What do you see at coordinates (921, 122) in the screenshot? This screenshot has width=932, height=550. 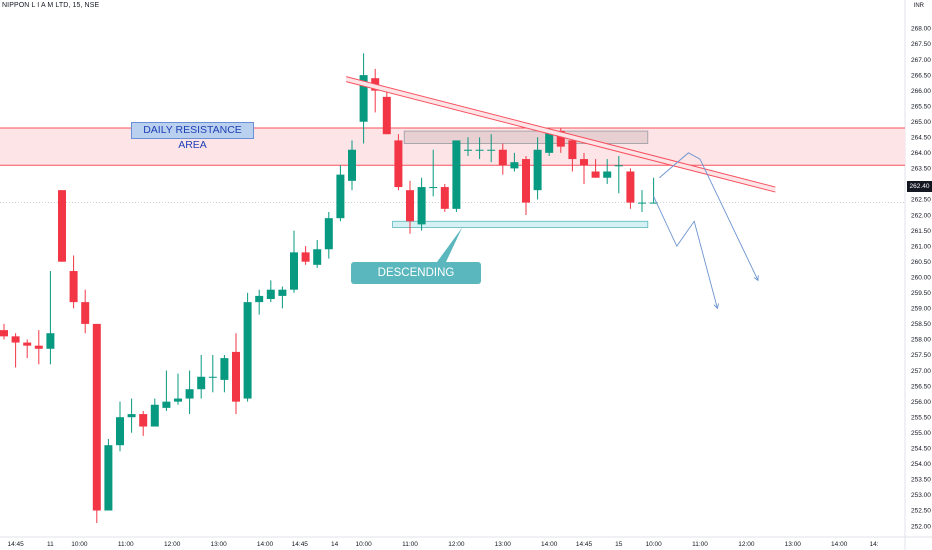 I see `y-tick-label: 265.00` at bounding box center [921, 122].